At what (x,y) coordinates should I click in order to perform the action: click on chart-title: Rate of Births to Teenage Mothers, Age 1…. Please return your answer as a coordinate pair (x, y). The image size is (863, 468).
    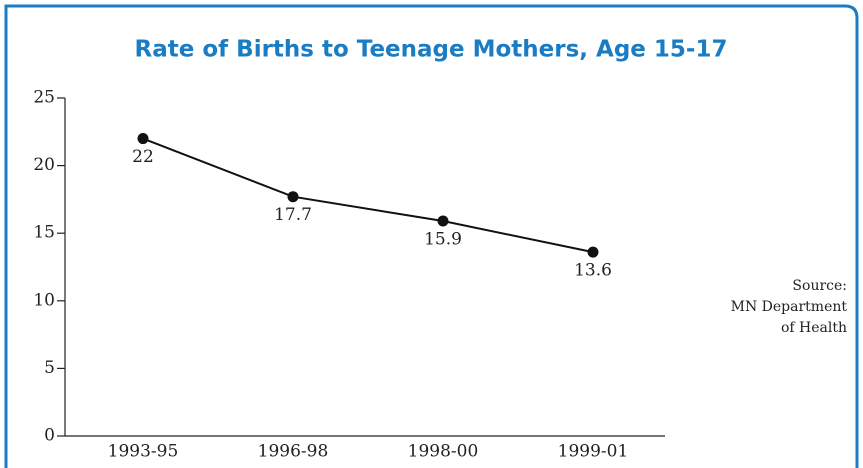
    Looking at the image, I should click on (431, 50).